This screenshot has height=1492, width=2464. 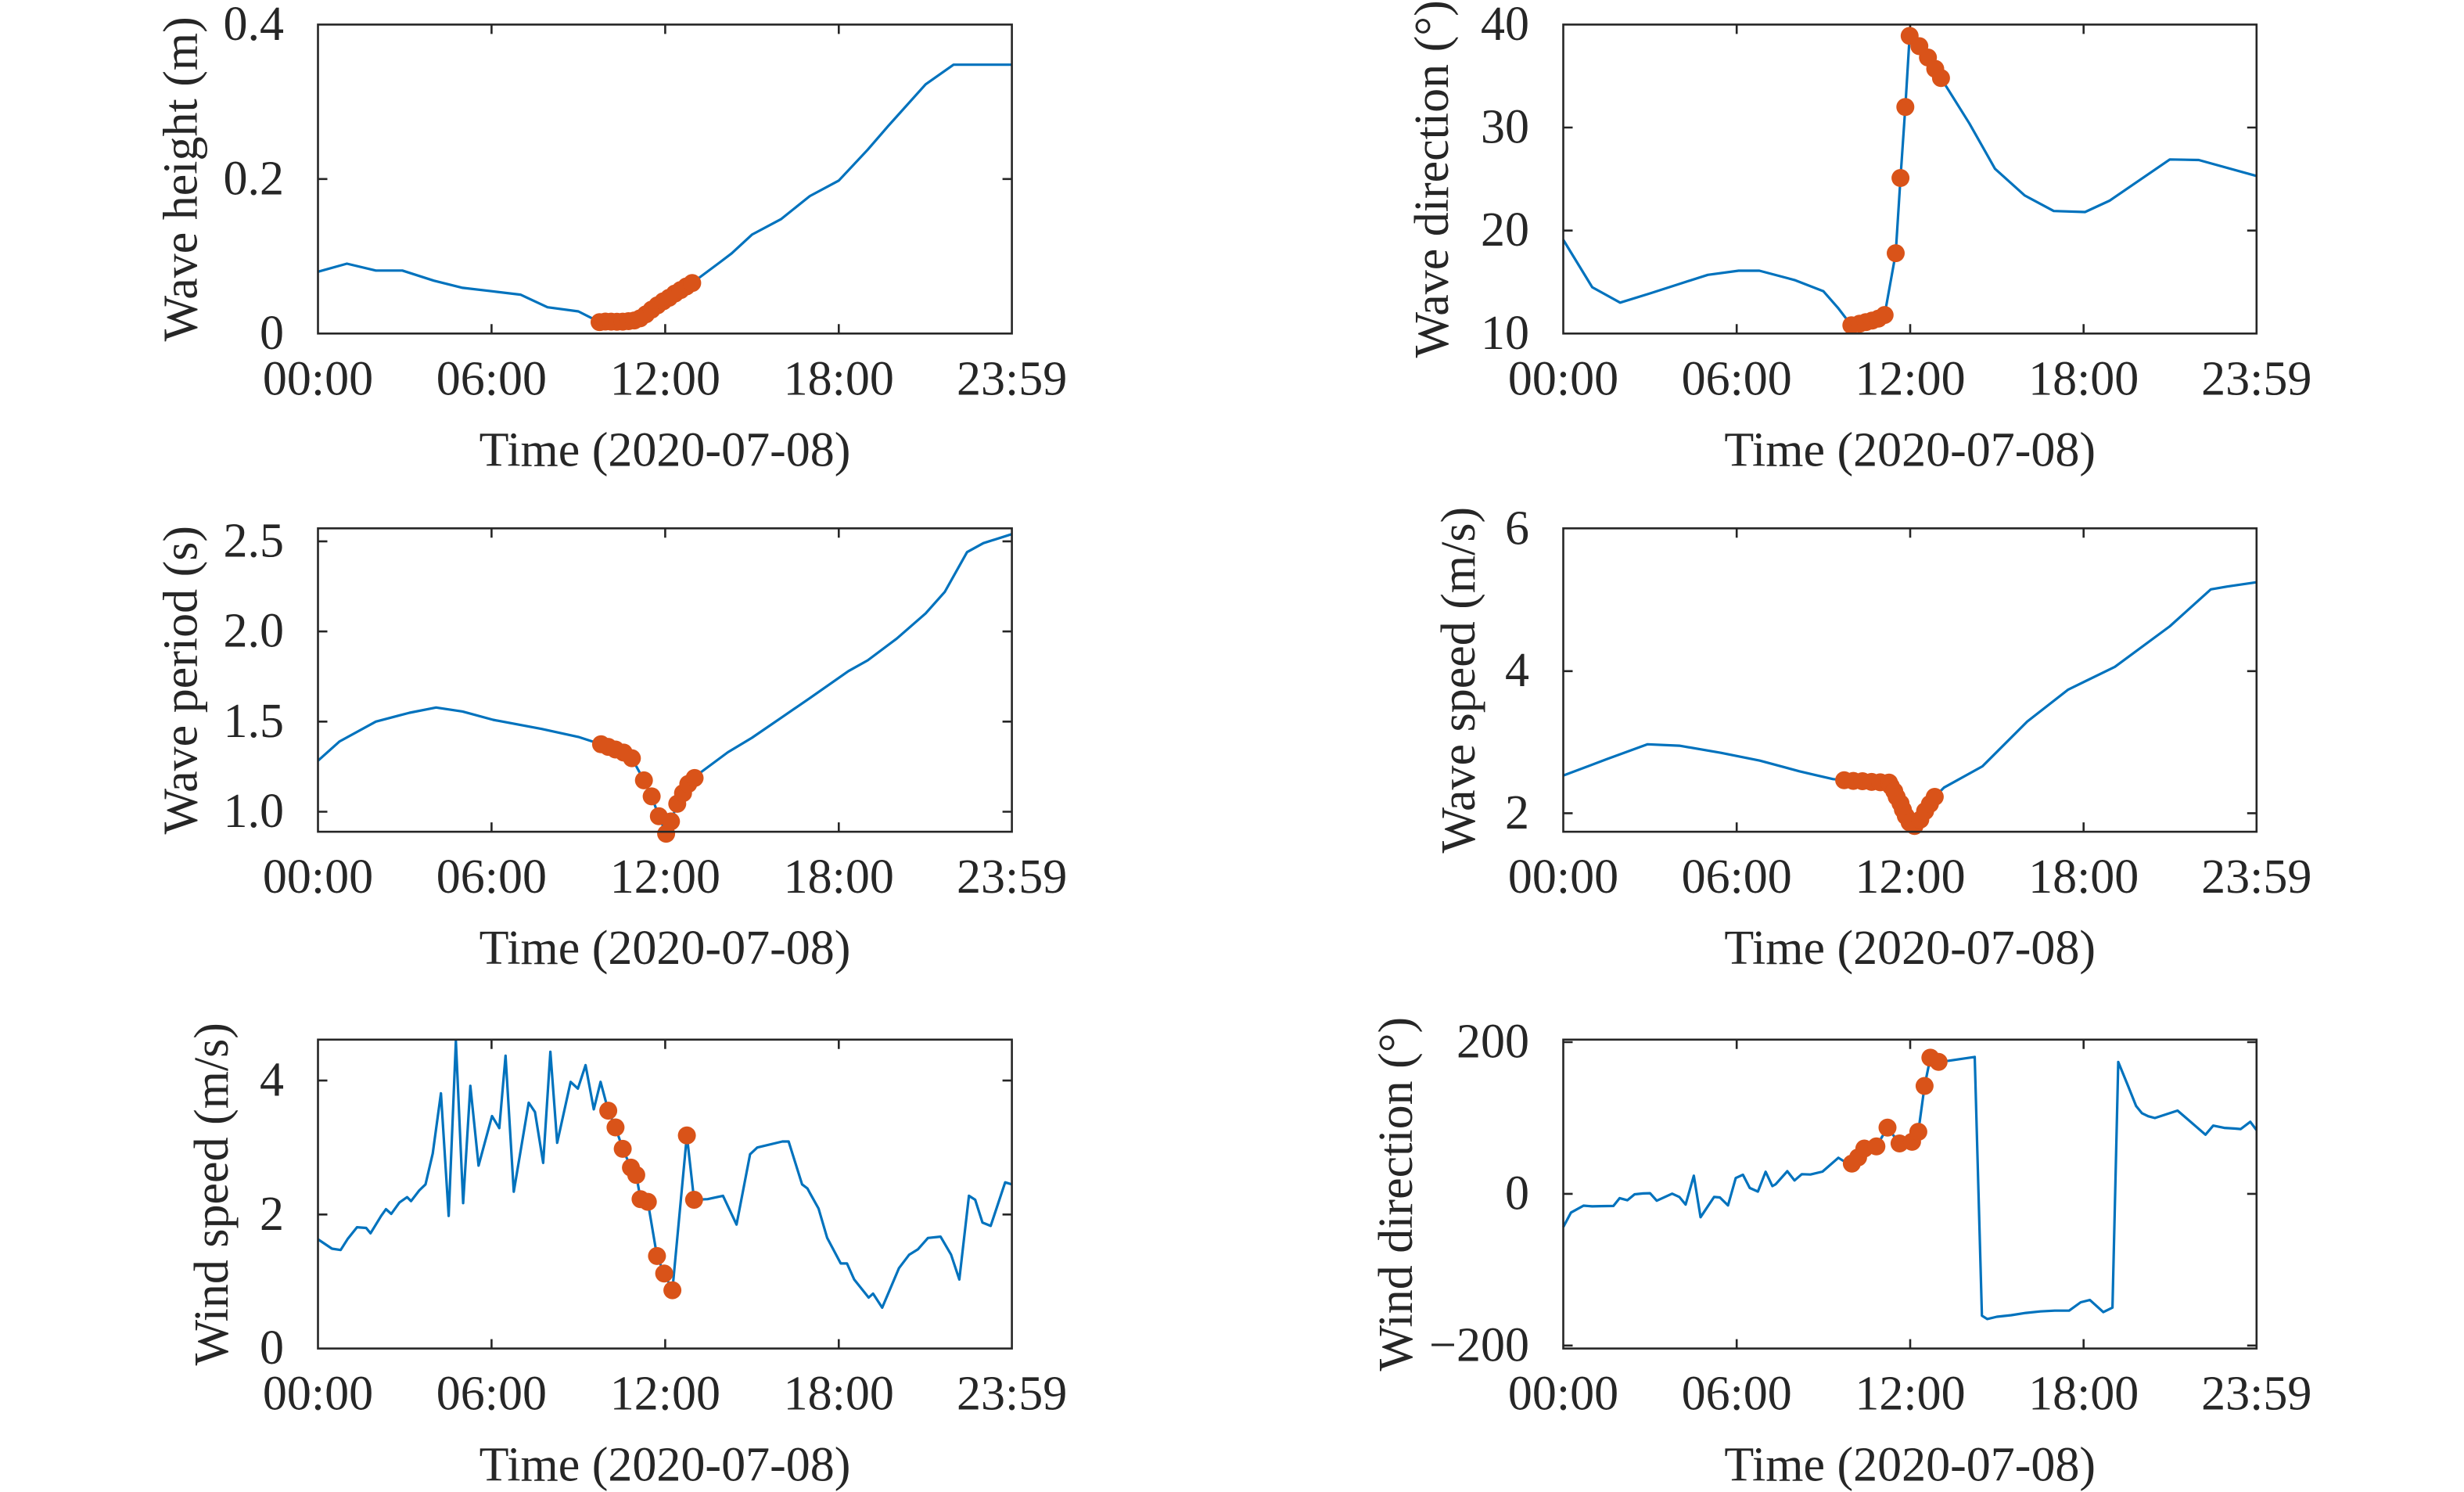 I want to click on svg-text: Wave direction (°), so click(x=1432, y=179).